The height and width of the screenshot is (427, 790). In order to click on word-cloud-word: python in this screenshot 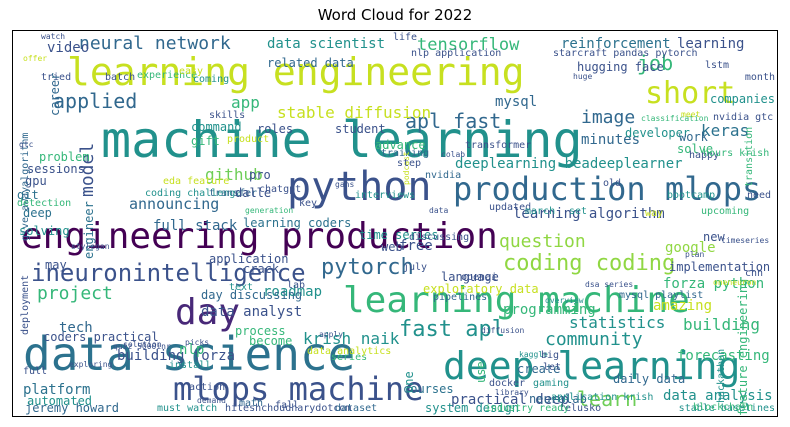, I will do `click(359, 187)`.